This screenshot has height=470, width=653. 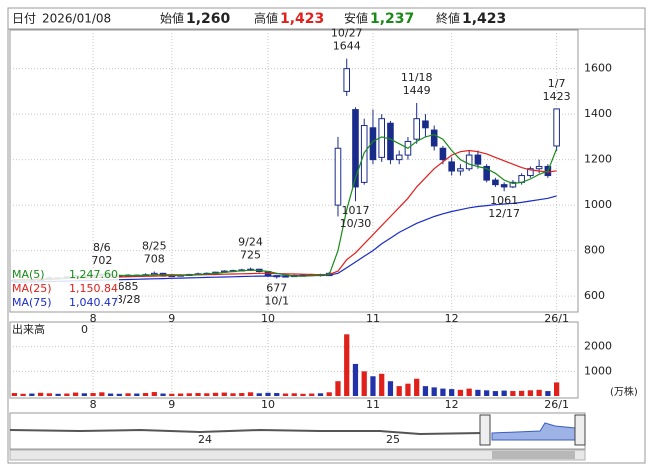 I want to click on field-name: 始値, so click(x=172, y=18).